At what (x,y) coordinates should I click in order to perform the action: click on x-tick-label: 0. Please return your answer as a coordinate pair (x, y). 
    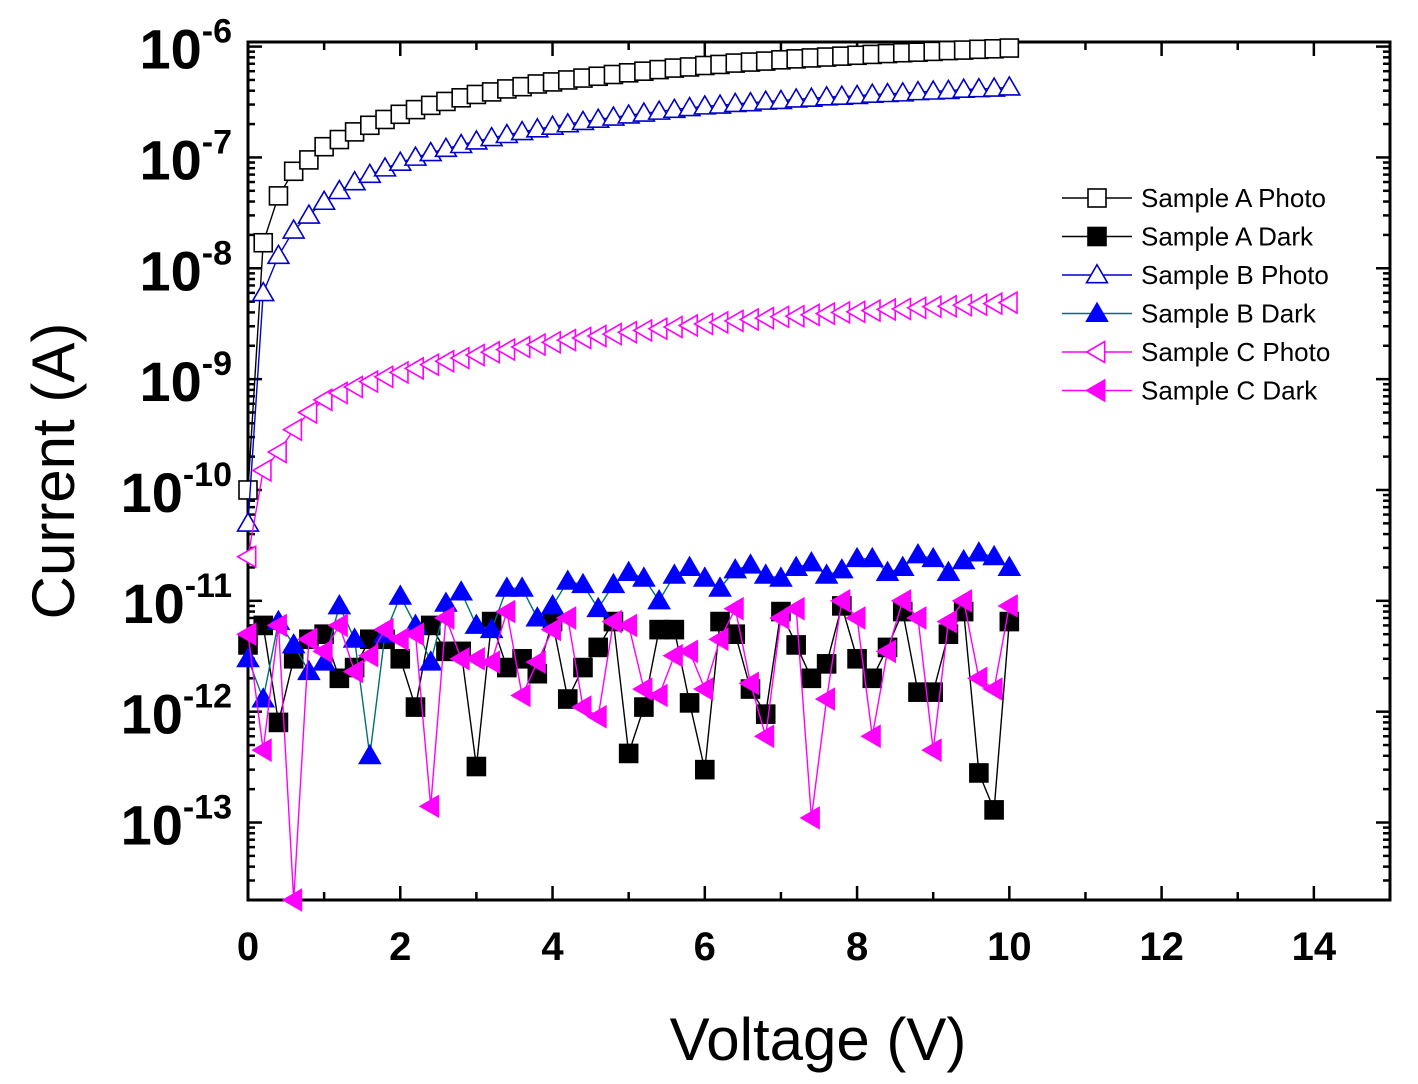
    Looking at the image, I should click on (248, 947).